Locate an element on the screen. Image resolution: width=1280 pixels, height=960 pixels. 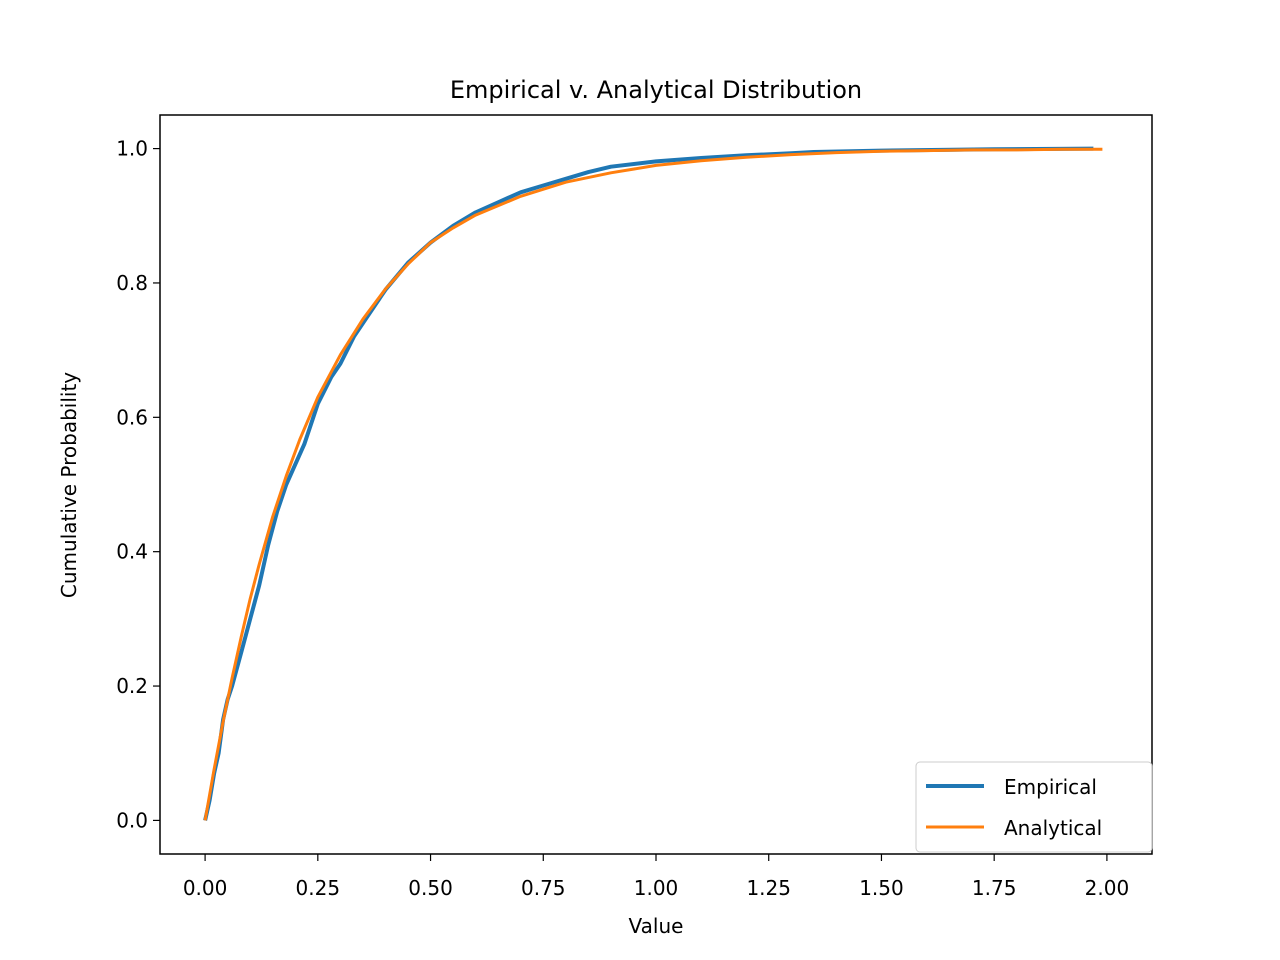
legend-label-analytical: Analytical is located at coordinates (1053, 828).